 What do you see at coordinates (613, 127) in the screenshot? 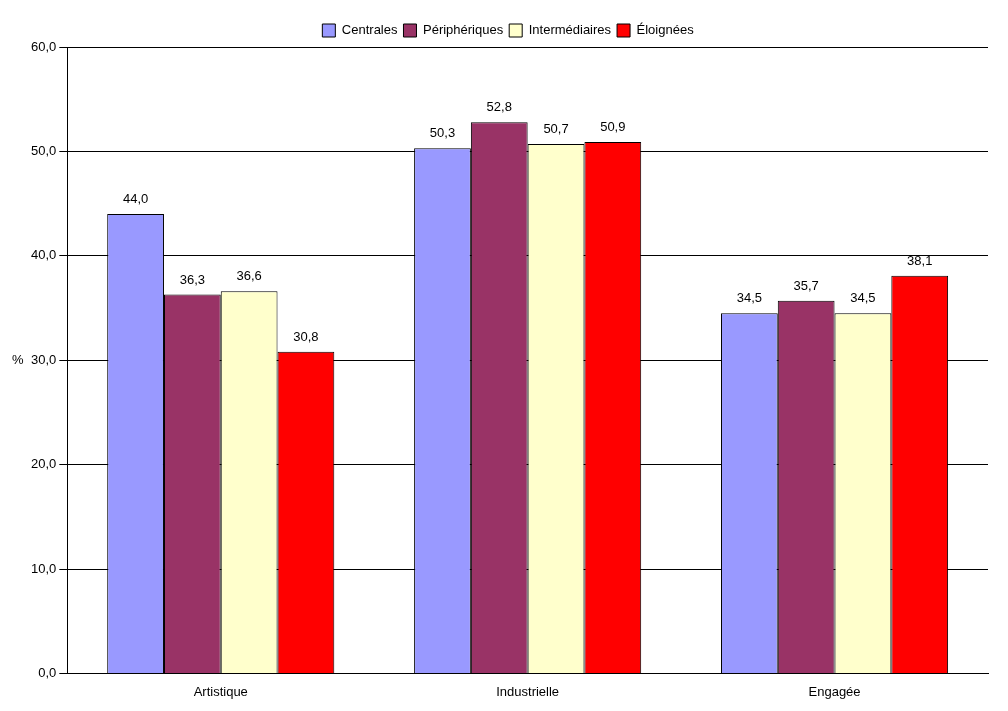
I see `data-label: 50,9` at bounding box center [613, 127].